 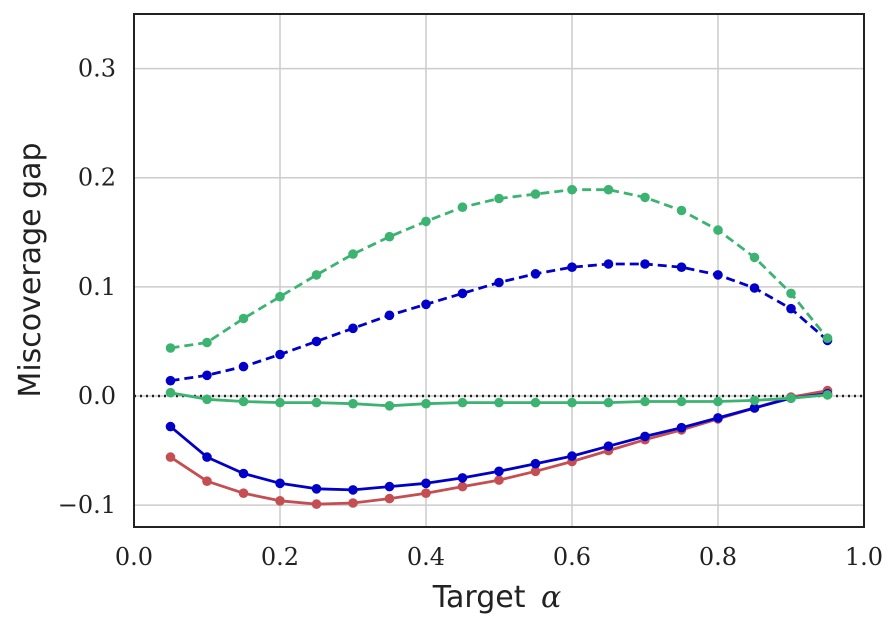 I want to click on y-tick-label: 0.1, so click(x=97, y=287).